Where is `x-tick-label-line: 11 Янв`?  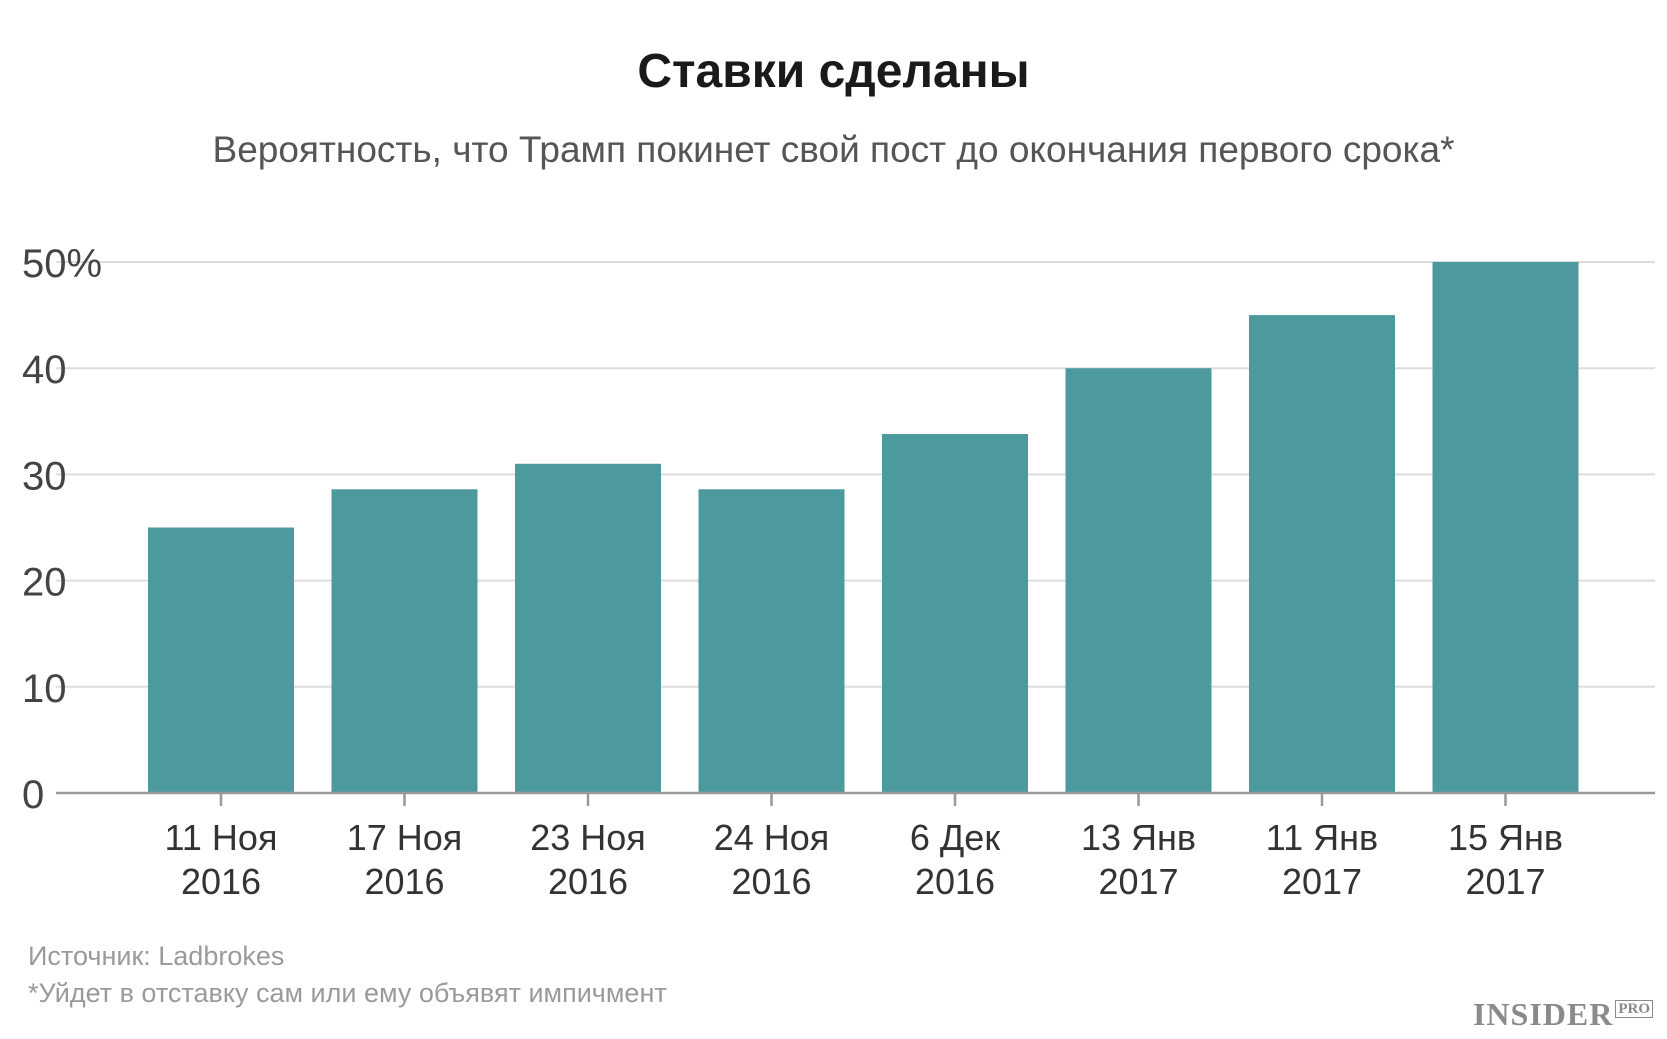
x-tick-label-line: 11 Янв is located at coordinates (1322, 837).